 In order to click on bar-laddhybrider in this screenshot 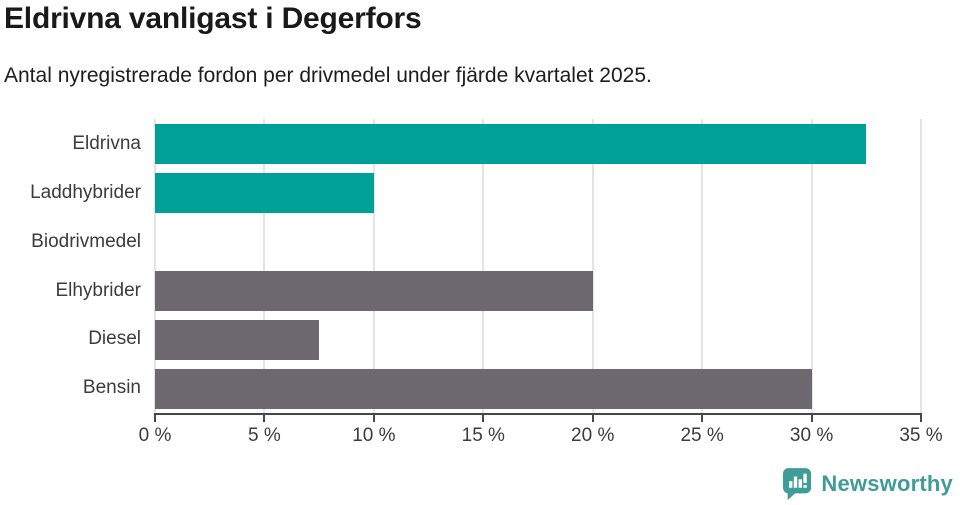, I will do `click(264, 193)`.